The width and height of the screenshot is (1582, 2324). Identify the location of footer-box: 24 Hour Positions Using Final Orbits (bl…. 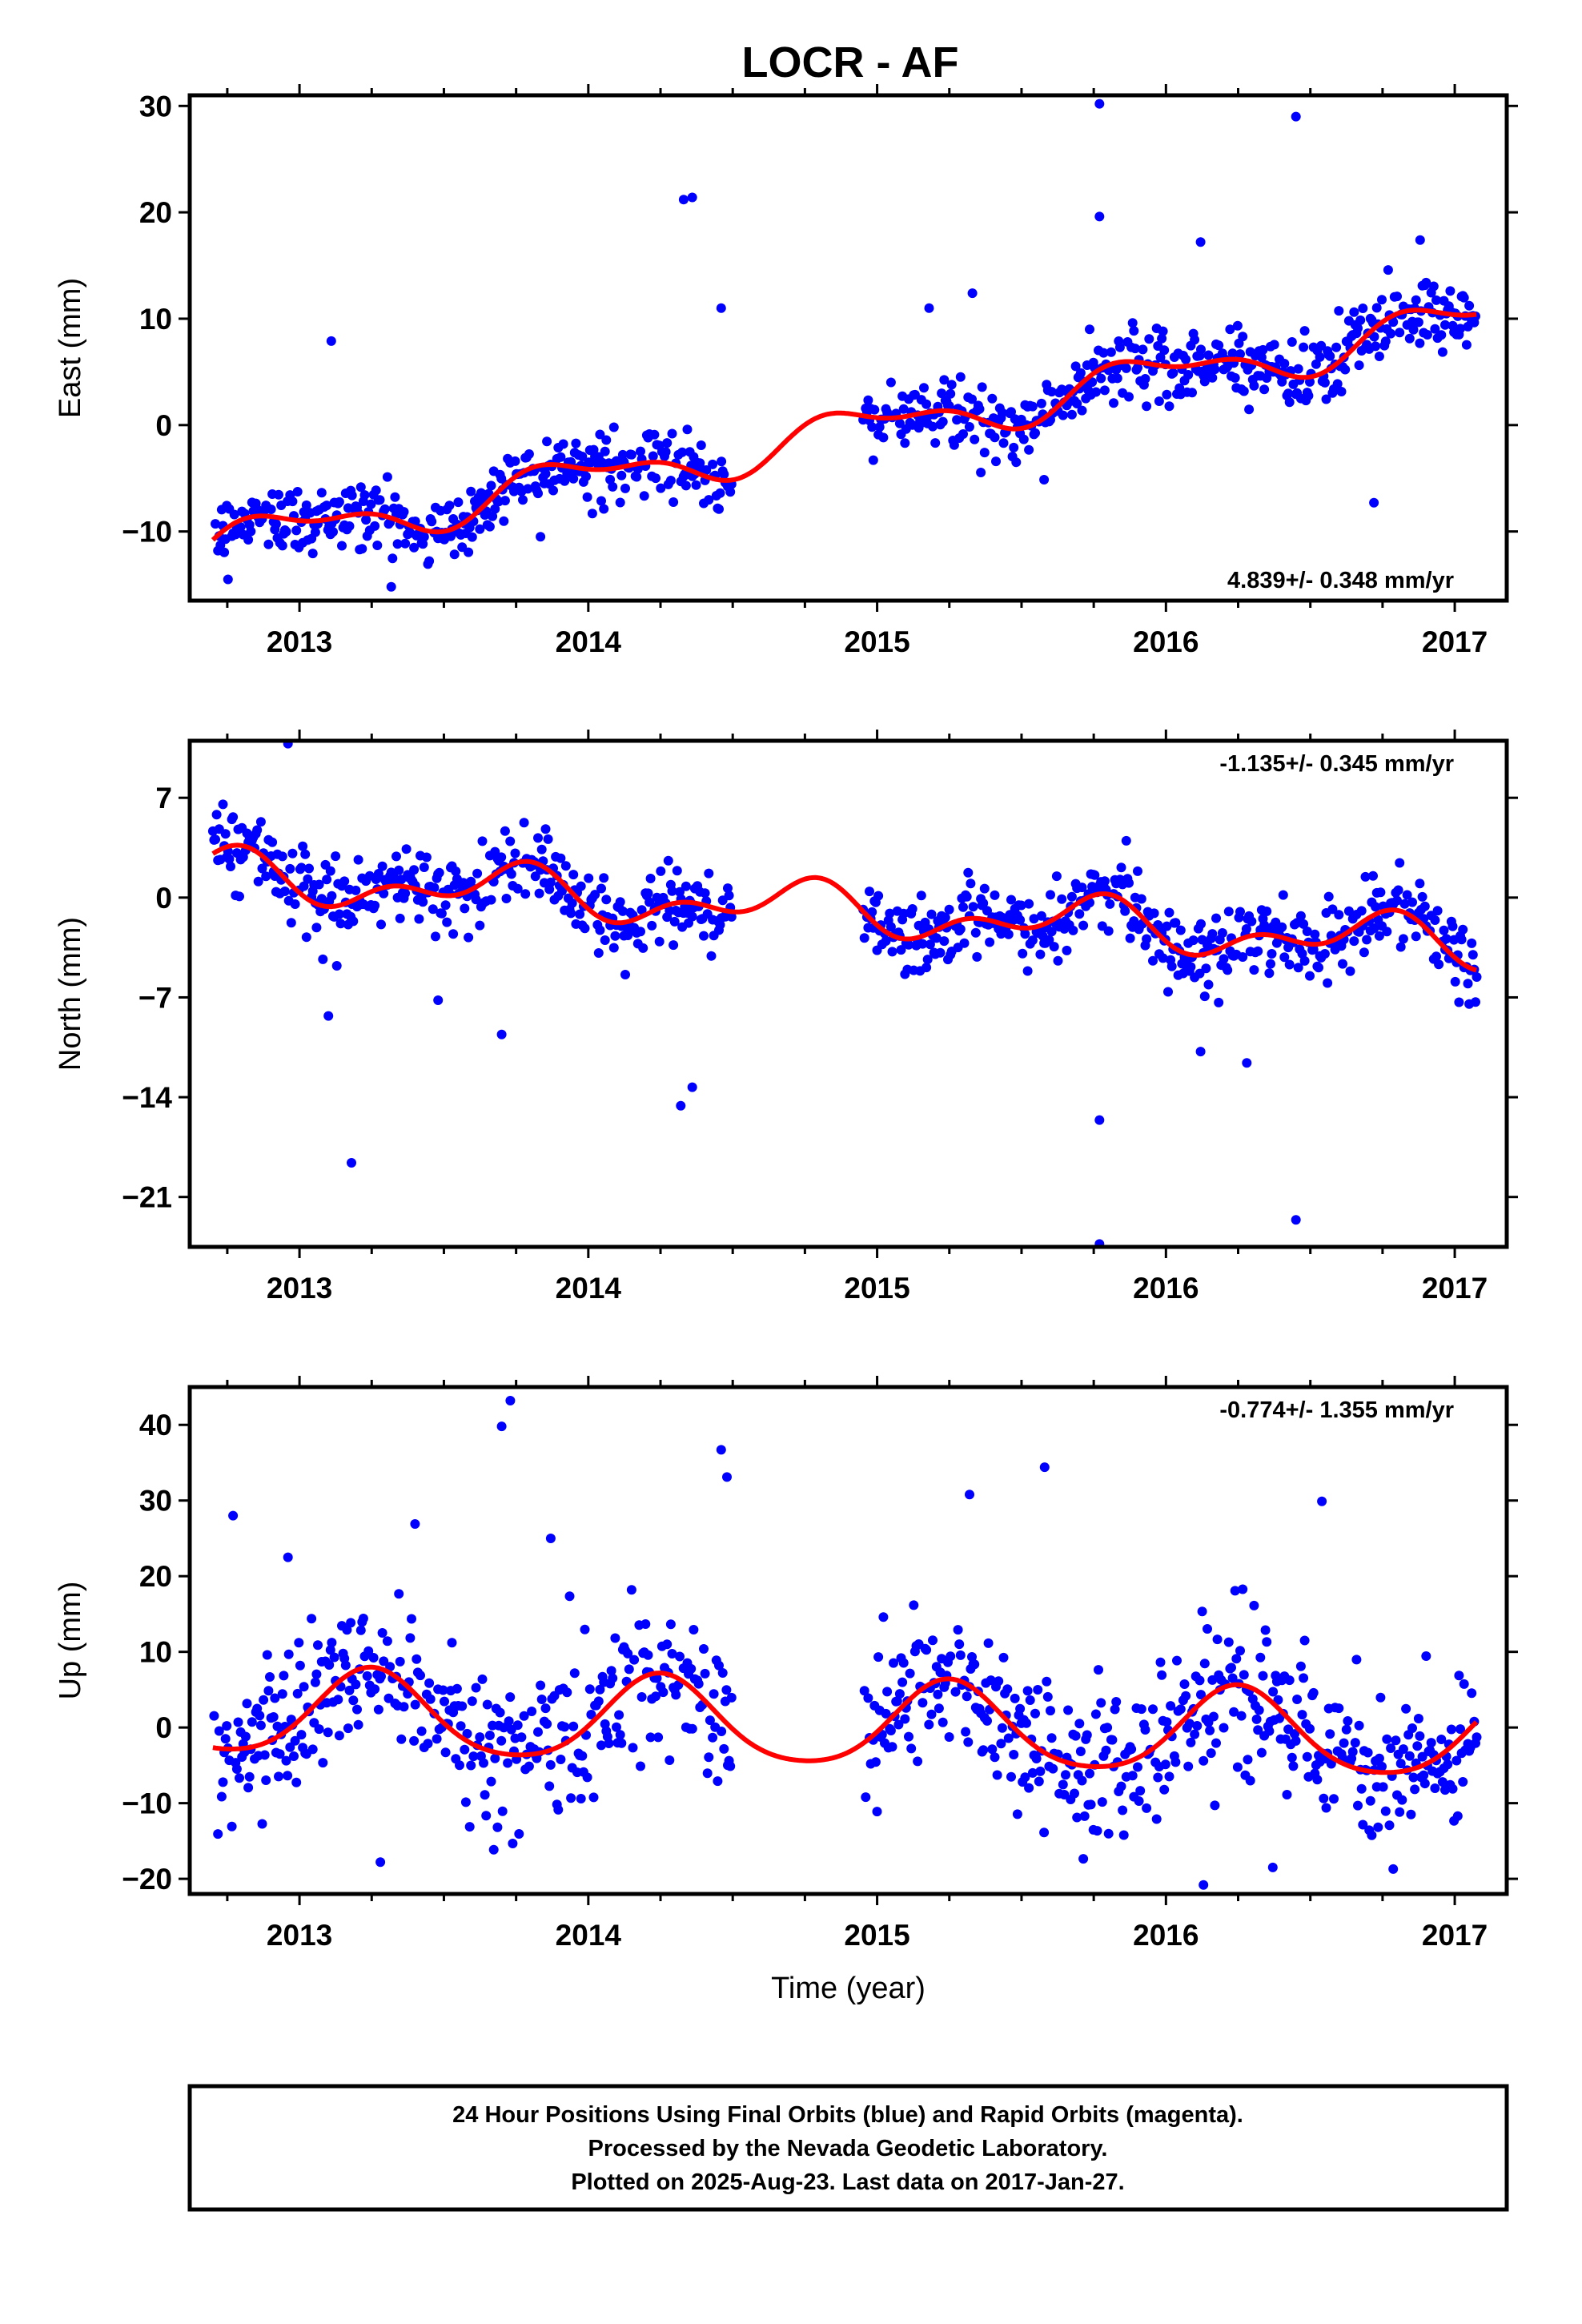
(848, 2148).